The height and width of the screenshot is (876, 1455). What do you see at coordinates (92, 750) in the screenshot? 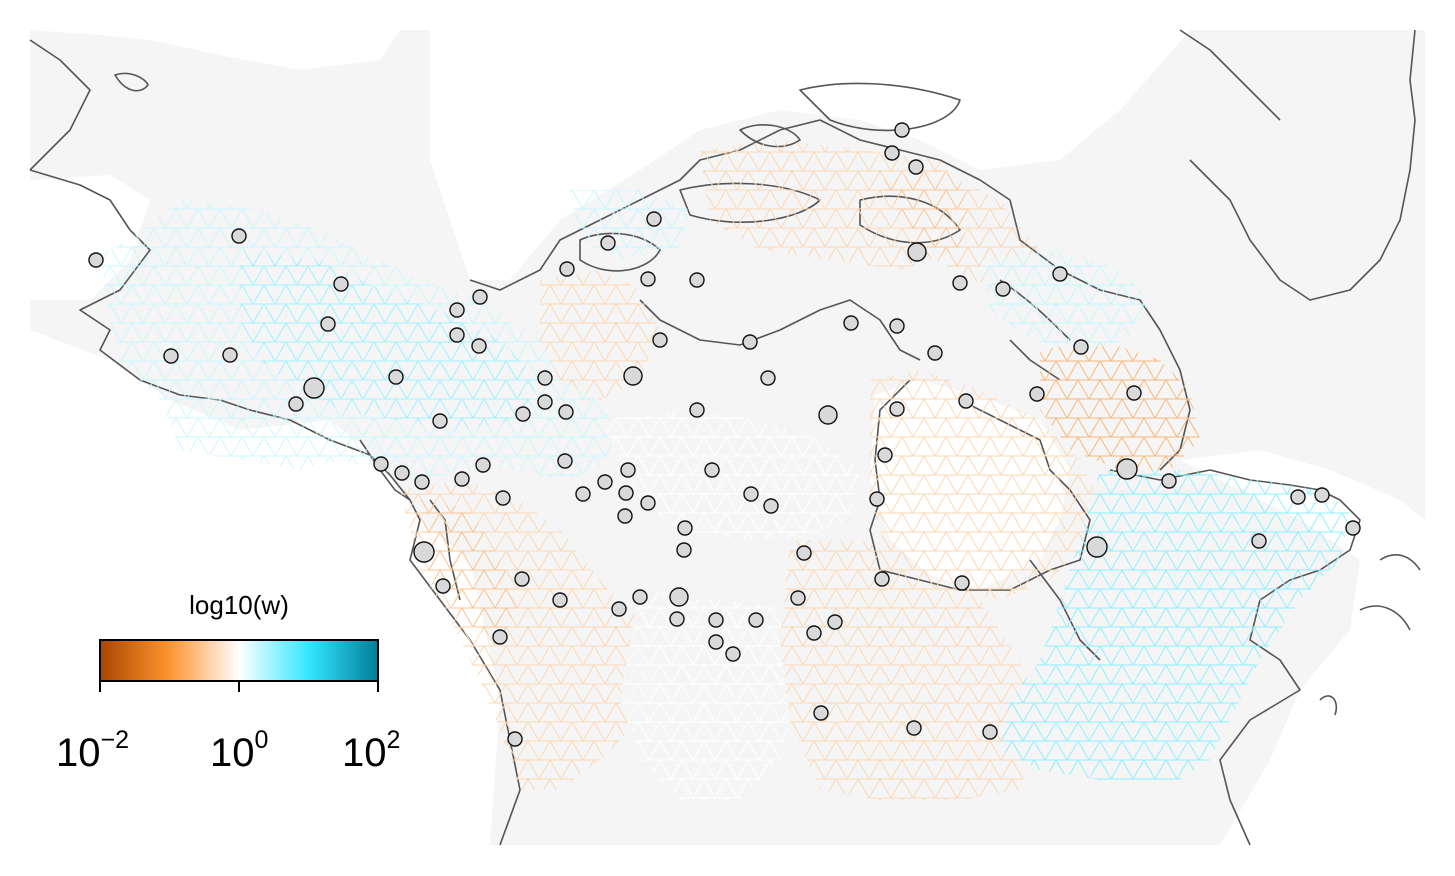
I see `tick-label-min: 10−2` at bounding box center [92, 750].